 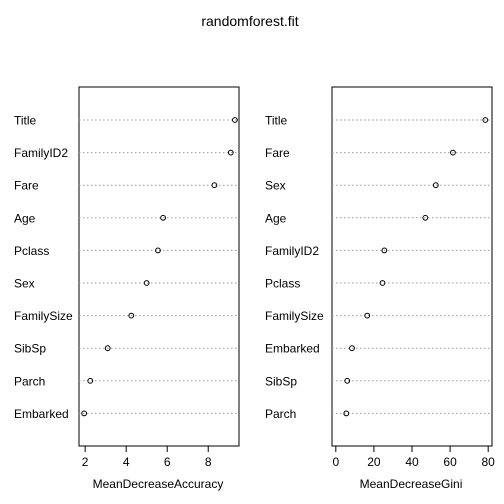 What do you see at coordinates (276, 218) in the screenshot?
I see `gini-category-label: Age` at bounding box center [276, 218].